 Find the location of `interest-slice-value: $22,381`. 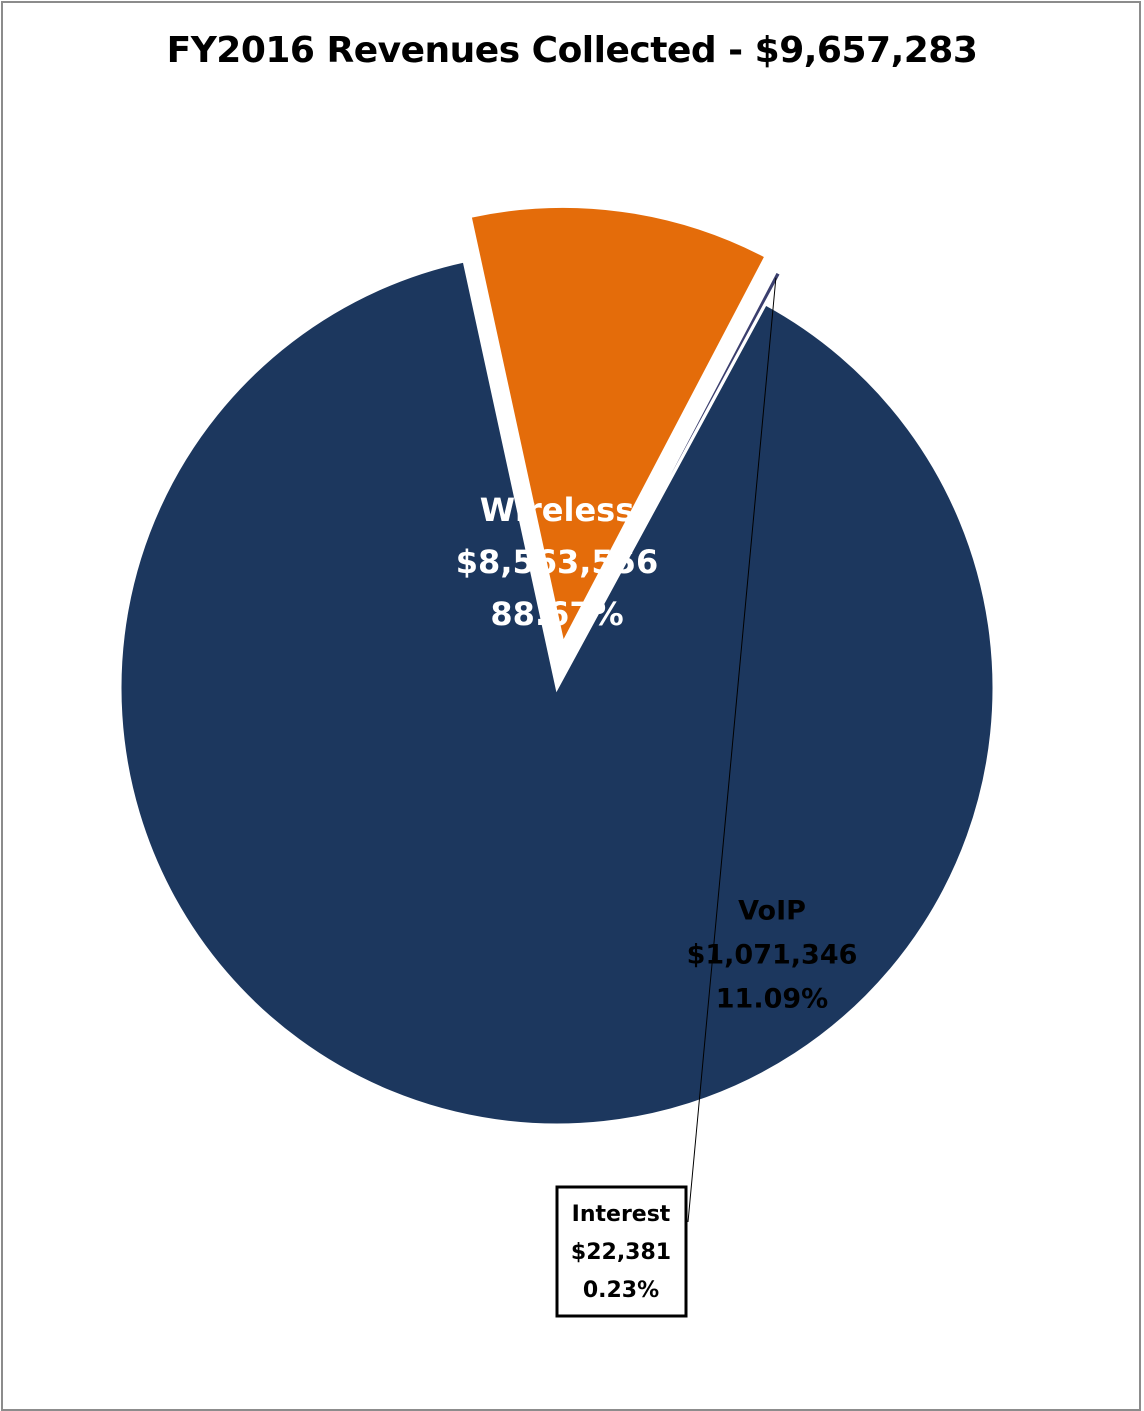

interest-slice-value: $22,381 is located at coordinates (621, 1252).